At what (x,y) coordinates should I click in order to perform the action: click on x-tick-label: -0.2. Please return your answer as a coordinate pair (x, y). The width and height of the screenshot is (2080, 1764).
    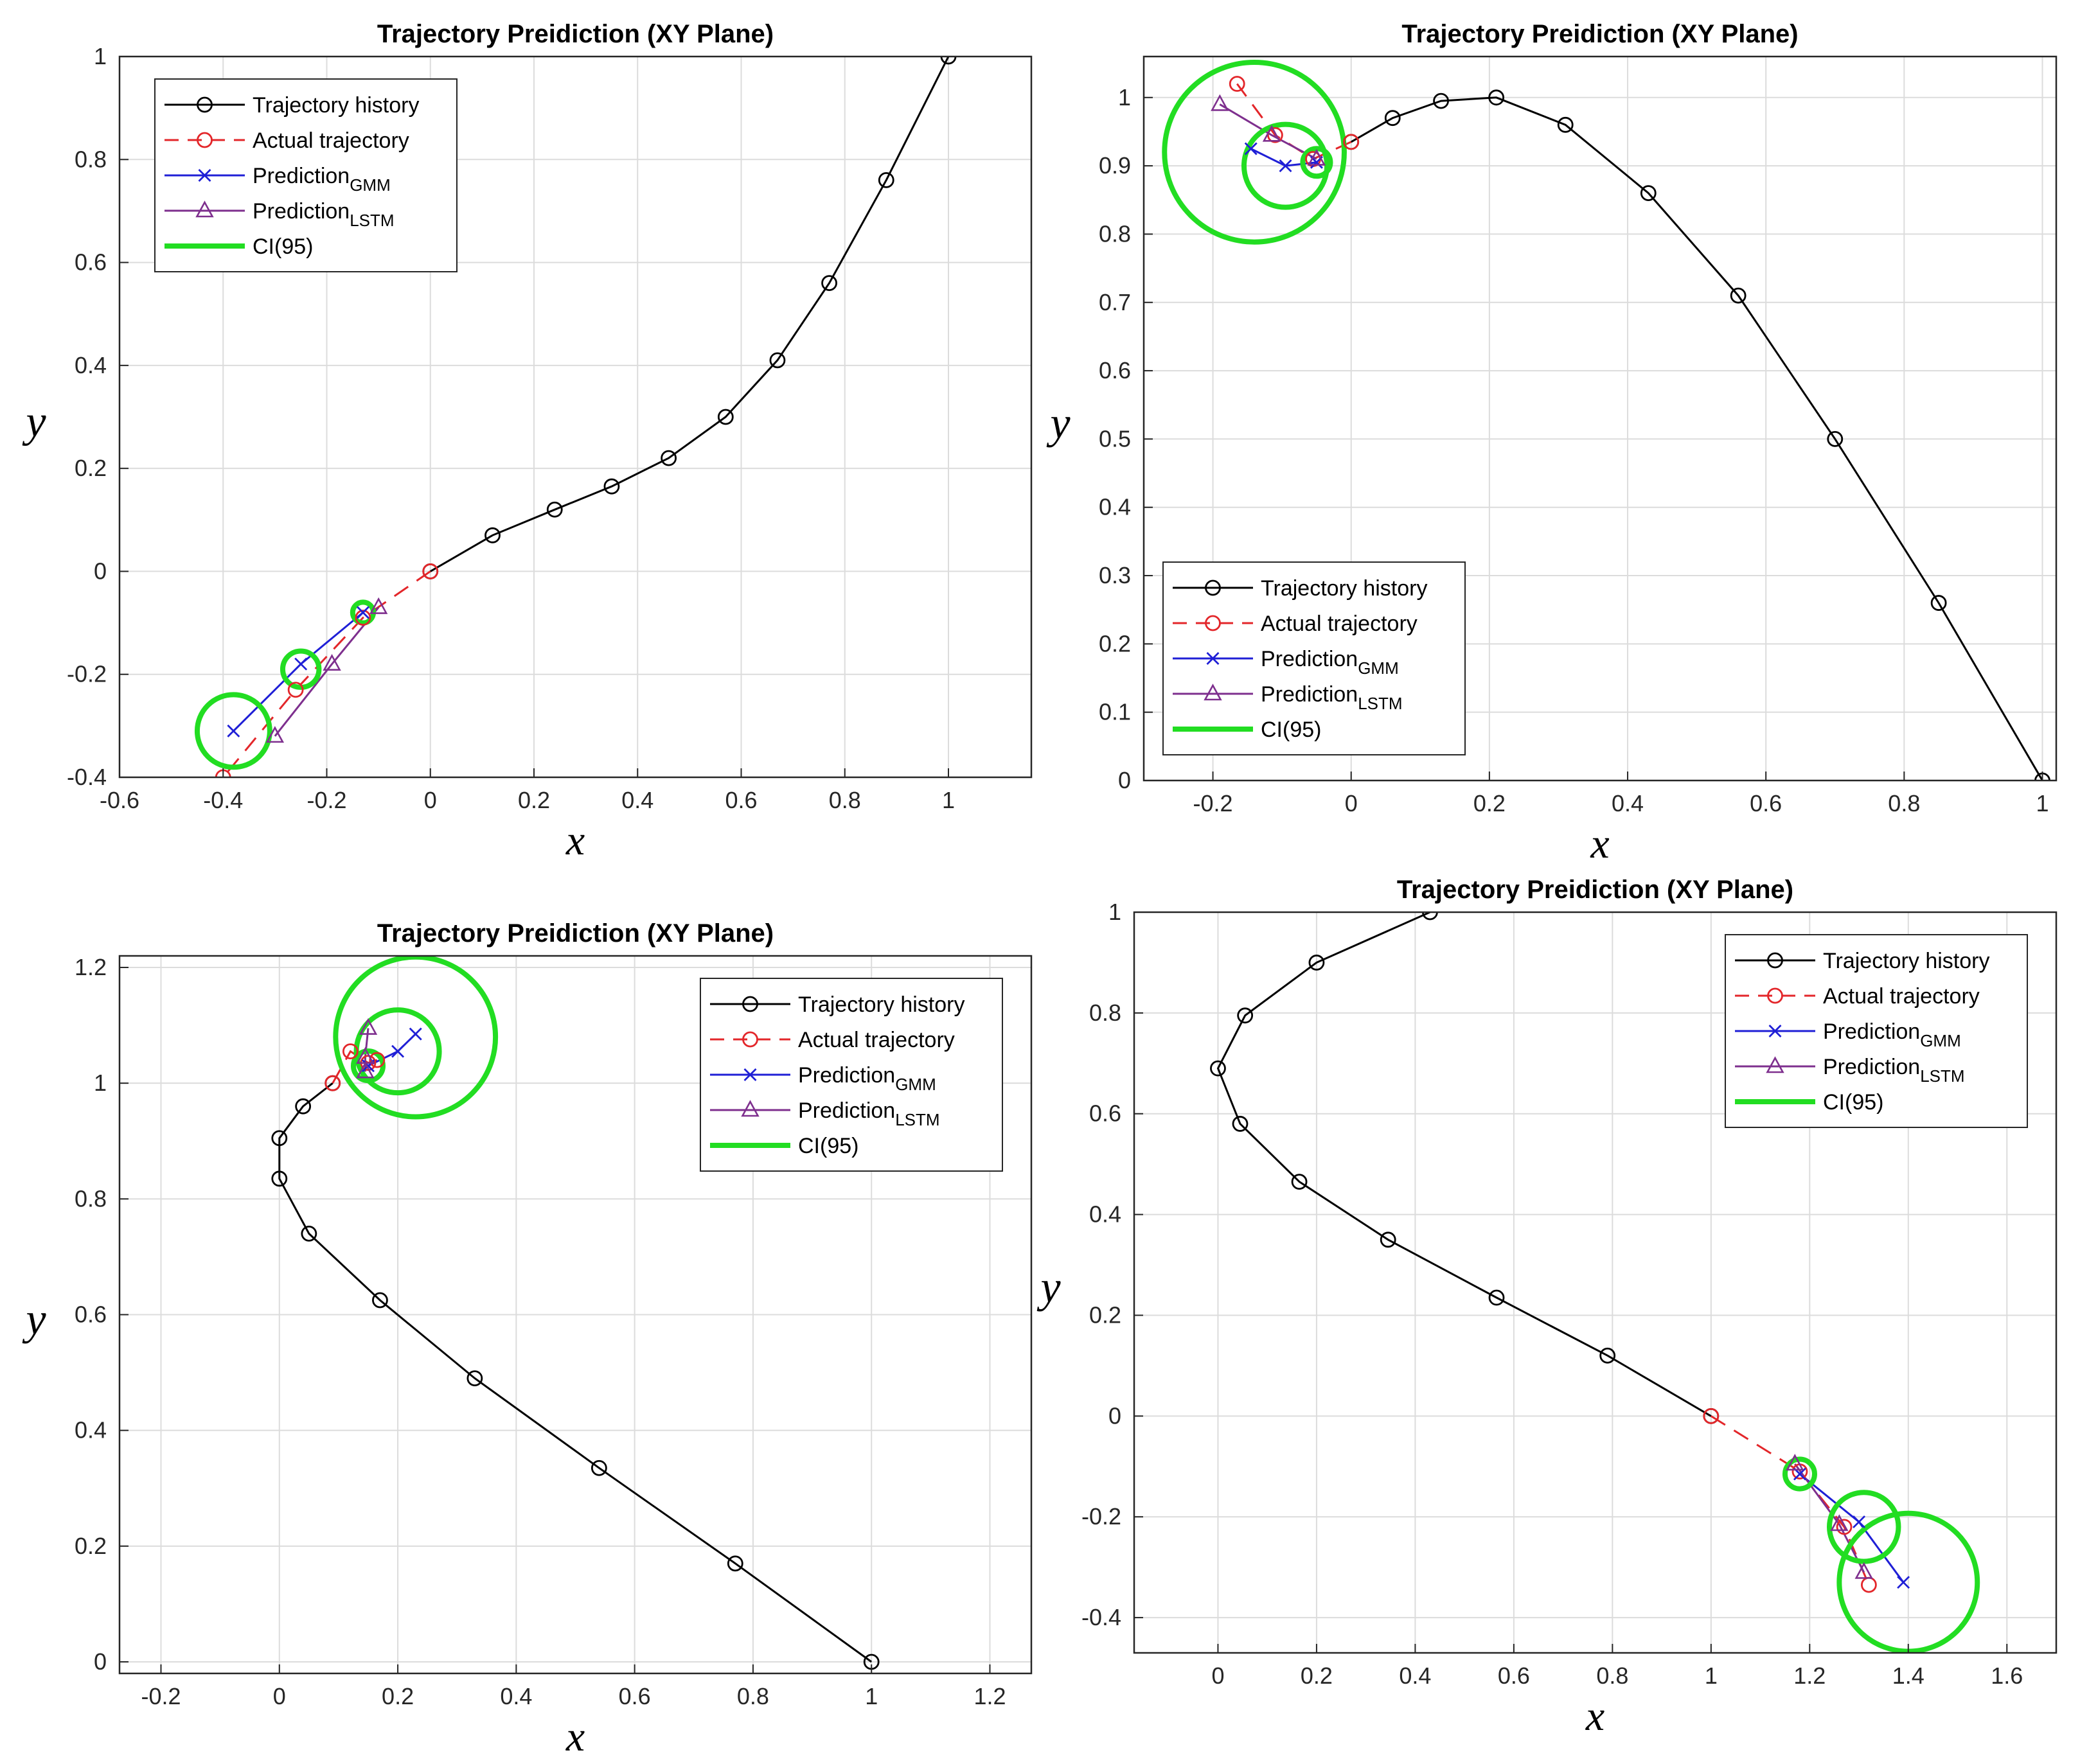
    Looking at the image, I should click on (161, 1696).